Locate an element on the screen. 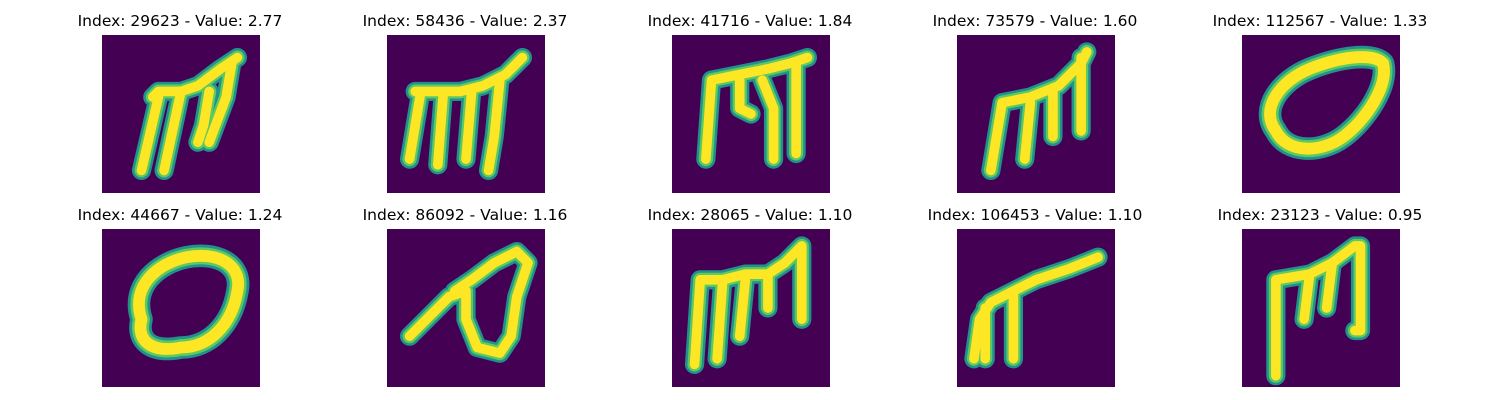  panel-title: Index: 73579 - Value: 1.60 is located at coordinates (1035, 21).